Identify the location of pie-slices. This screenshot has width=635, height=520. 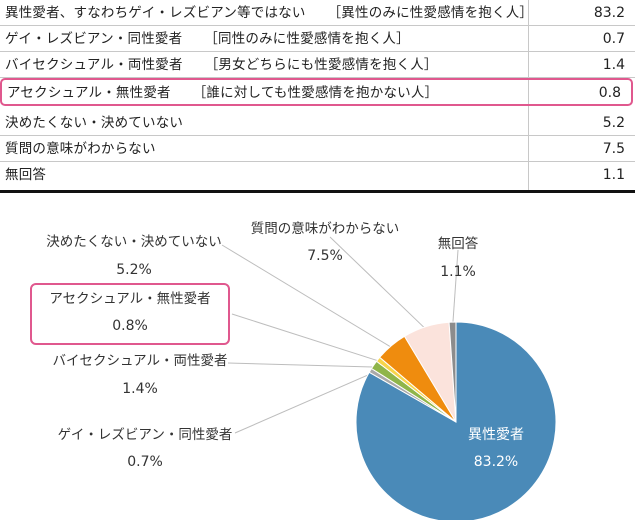
(456, 420).